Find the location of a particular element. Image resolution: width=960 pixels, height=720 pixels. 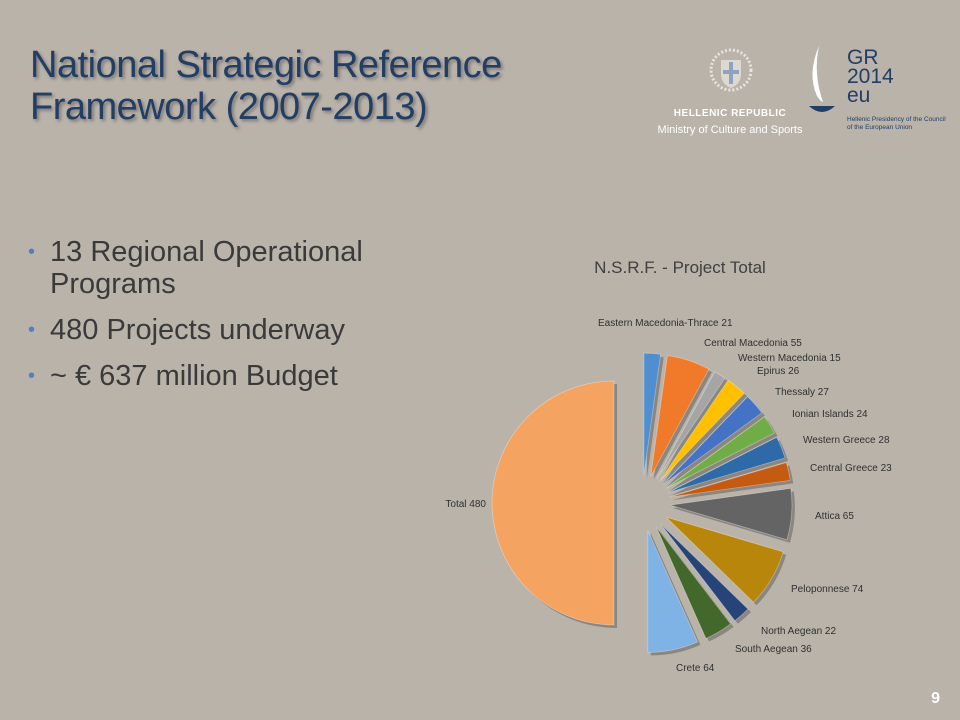

bullet-item: • 480 Projects underway is located at coordinates (248, 330).